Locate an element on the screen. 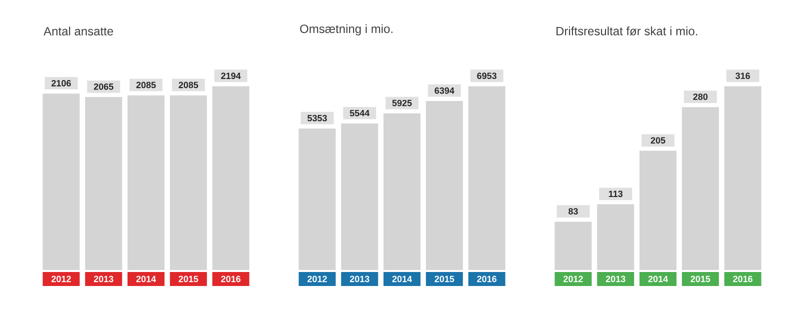 The image size is (810, 328). data-label: 2065 is located at coordinates (104, 86).